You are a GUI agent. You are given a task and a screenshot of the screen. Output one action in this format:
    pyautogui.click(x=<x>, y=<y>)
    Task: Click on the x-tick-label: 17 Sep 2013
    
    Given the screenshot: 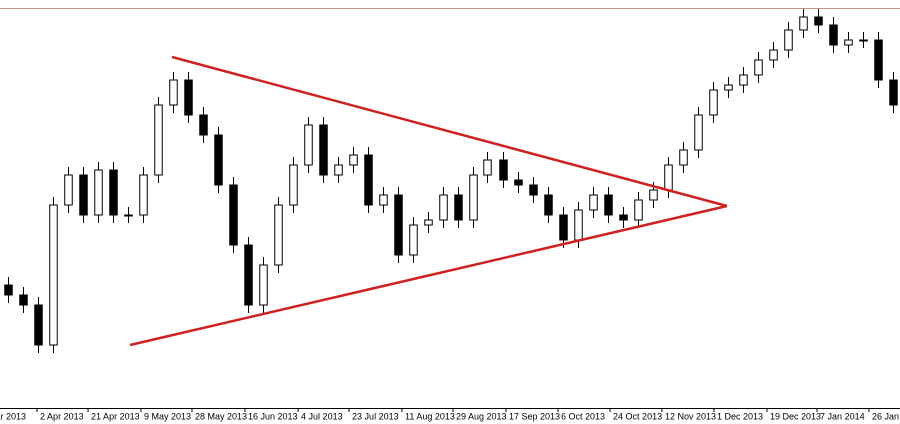 What is the action you would take?
    pyautogui.click(x=534, y=416)
    